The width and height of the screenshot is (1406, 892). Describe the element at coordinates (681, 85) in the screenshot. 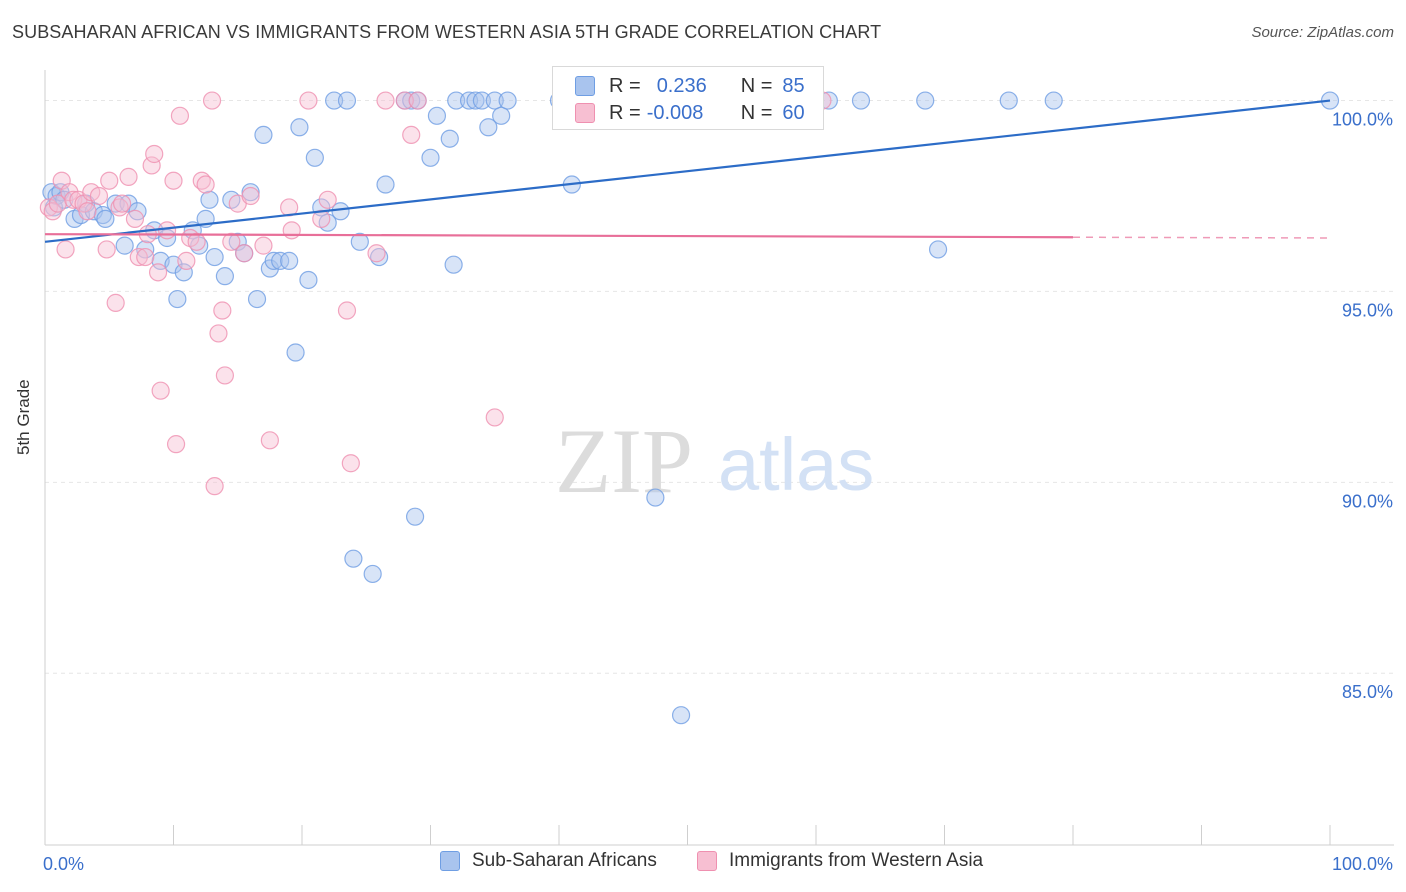

I see `legend-r-value: 0.236` at that location.